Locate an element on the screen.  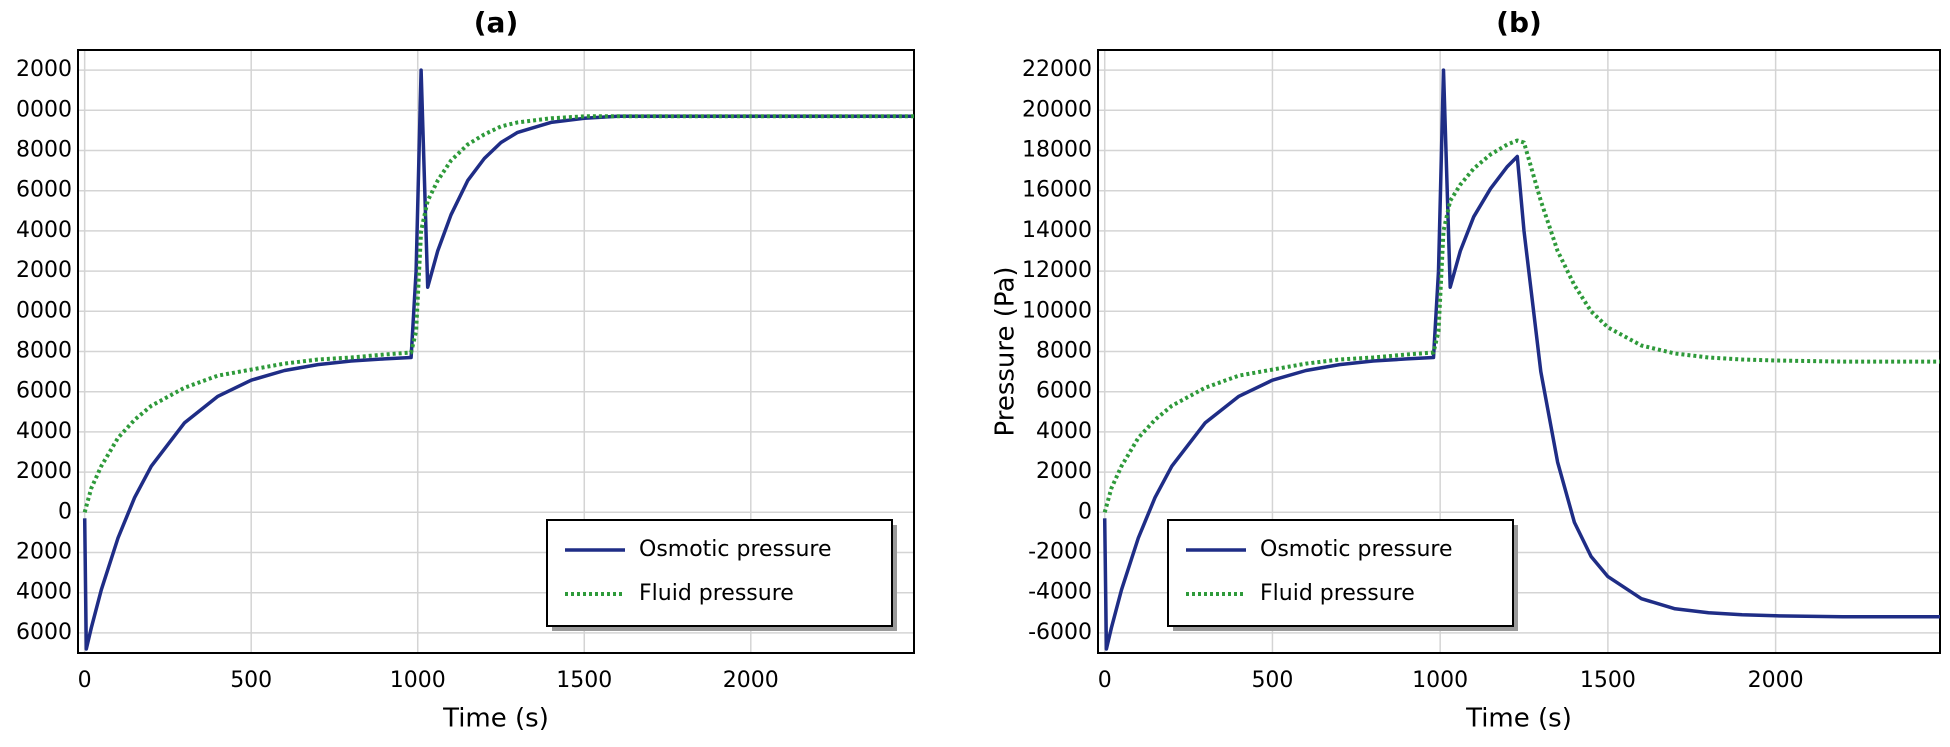
y-tick-label: 18000 is located at coordinates (1057, 150).